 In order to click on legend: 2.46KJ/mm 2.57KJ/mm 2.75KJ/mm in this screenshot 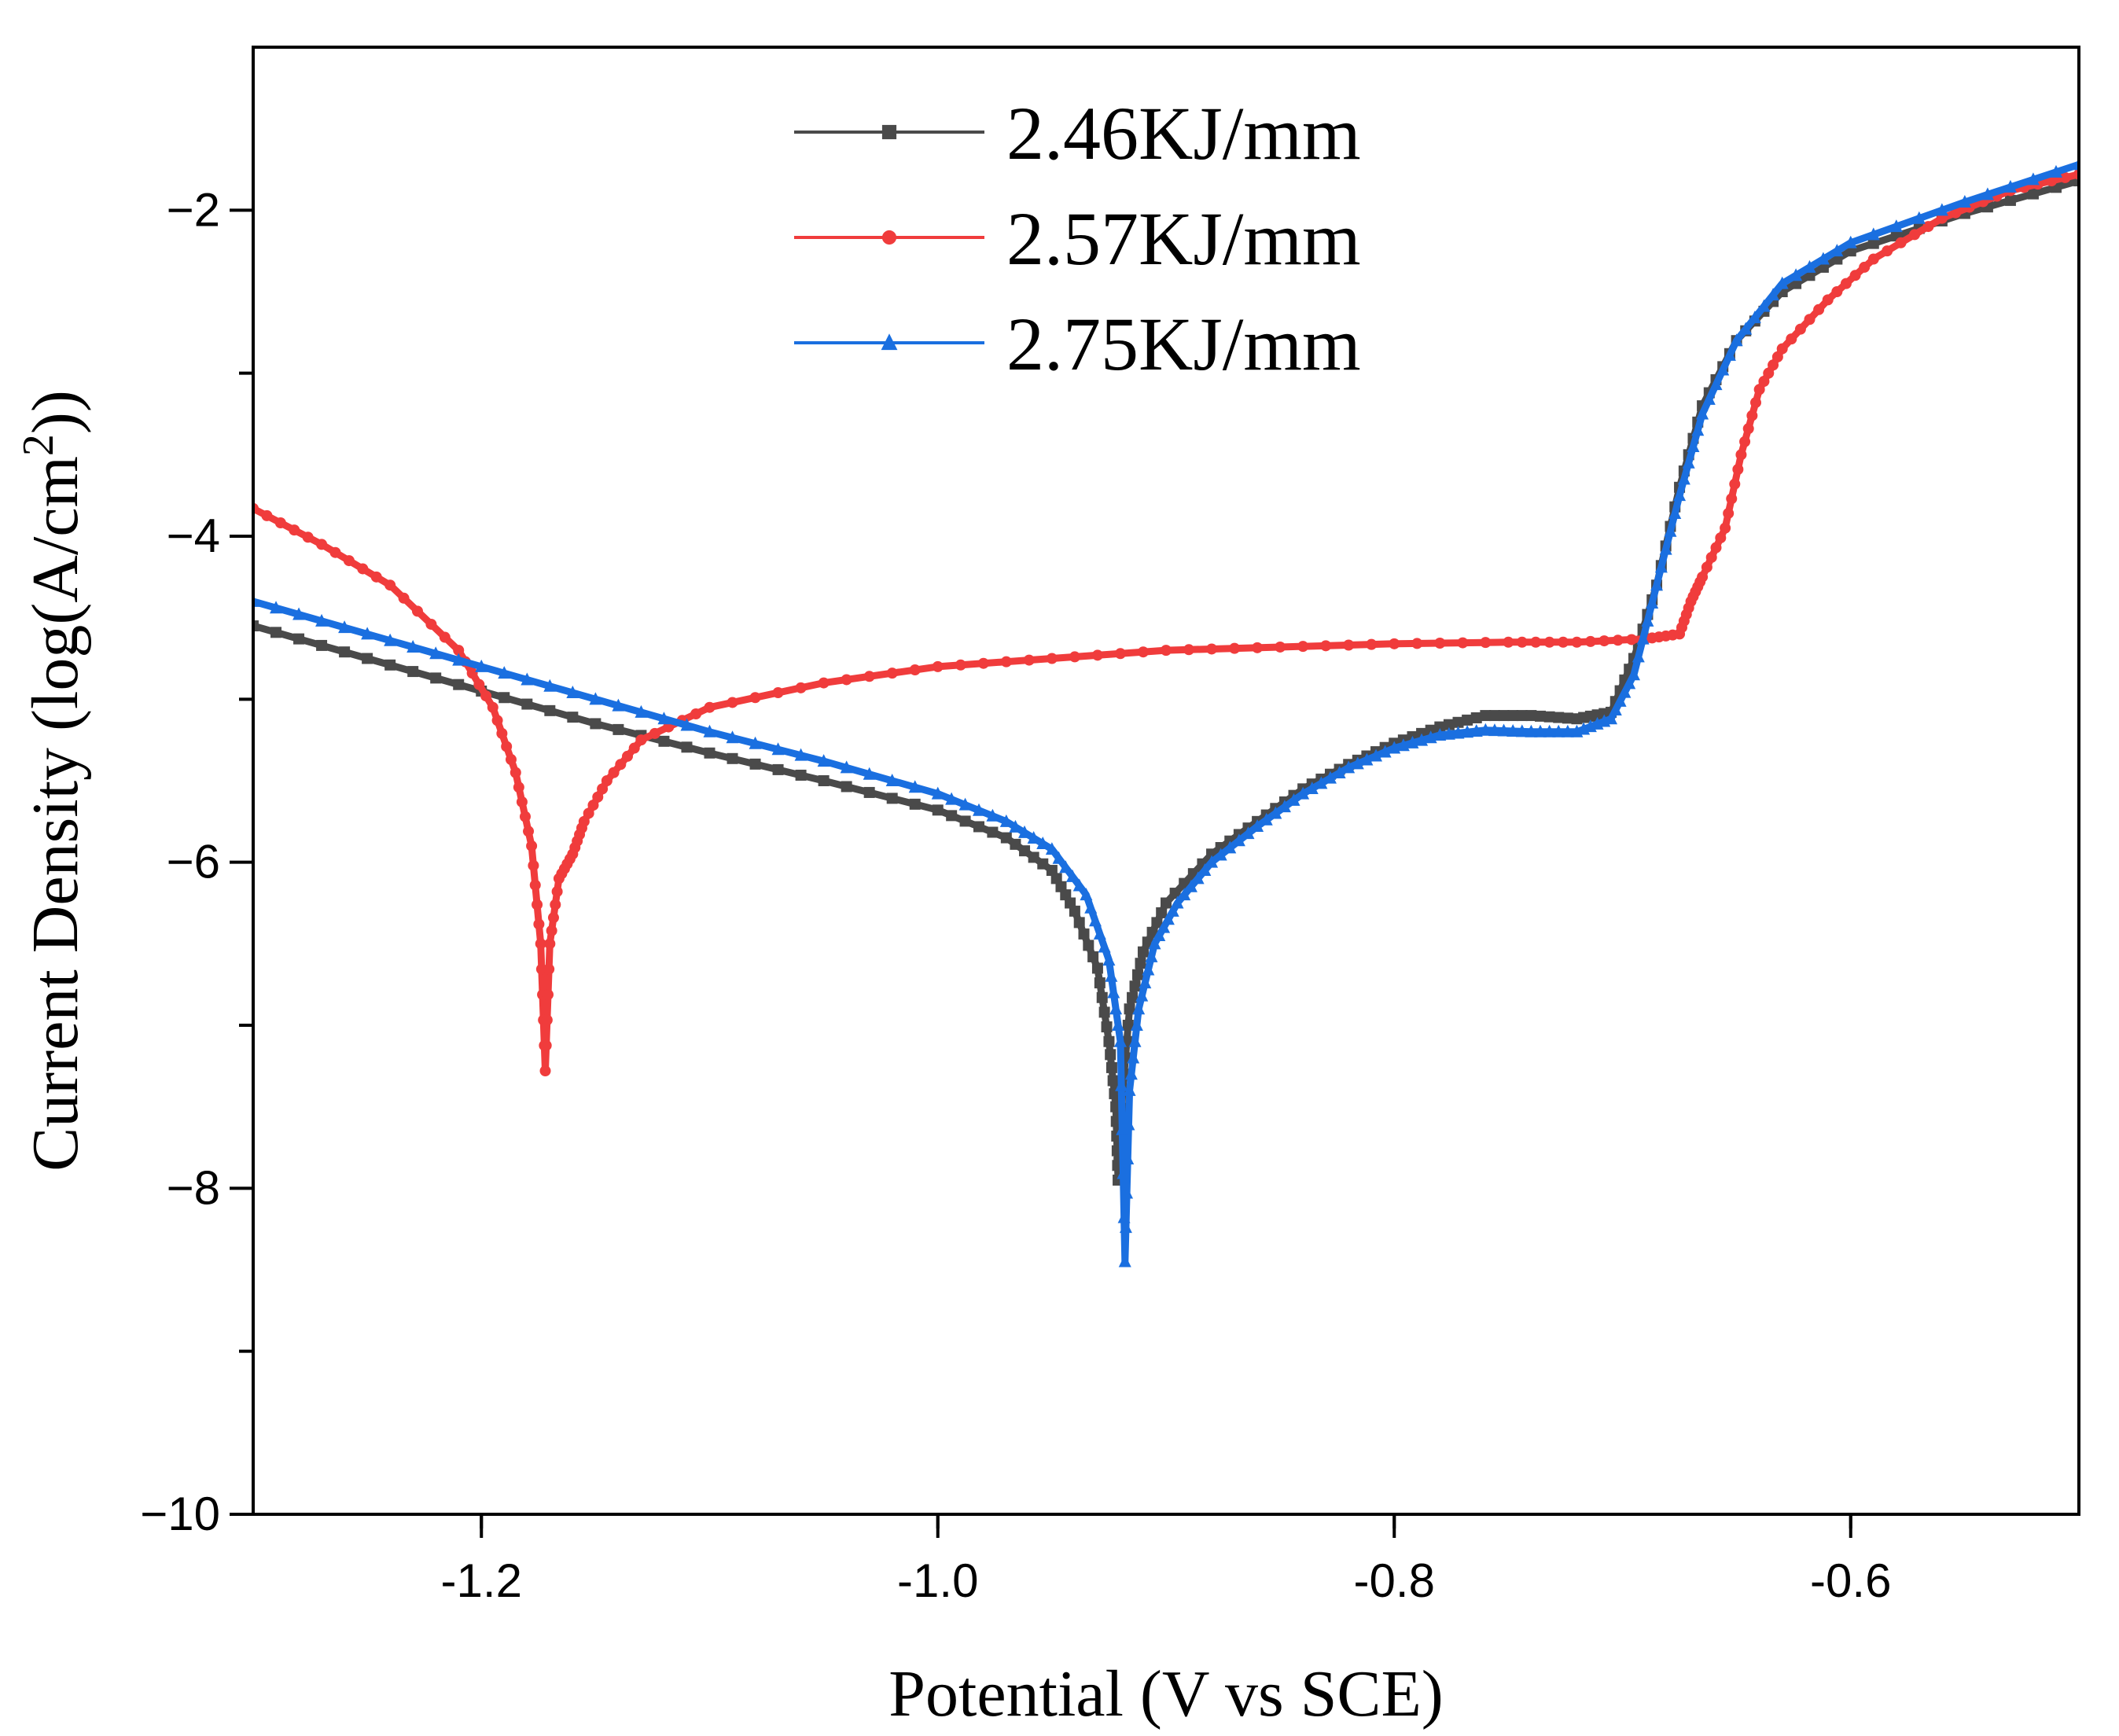, I will do `click(1077, 239)`.